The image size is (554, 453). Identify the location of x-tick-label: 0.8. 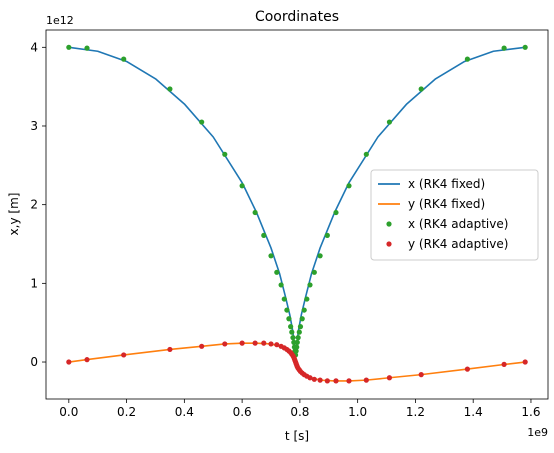
(299, 412).